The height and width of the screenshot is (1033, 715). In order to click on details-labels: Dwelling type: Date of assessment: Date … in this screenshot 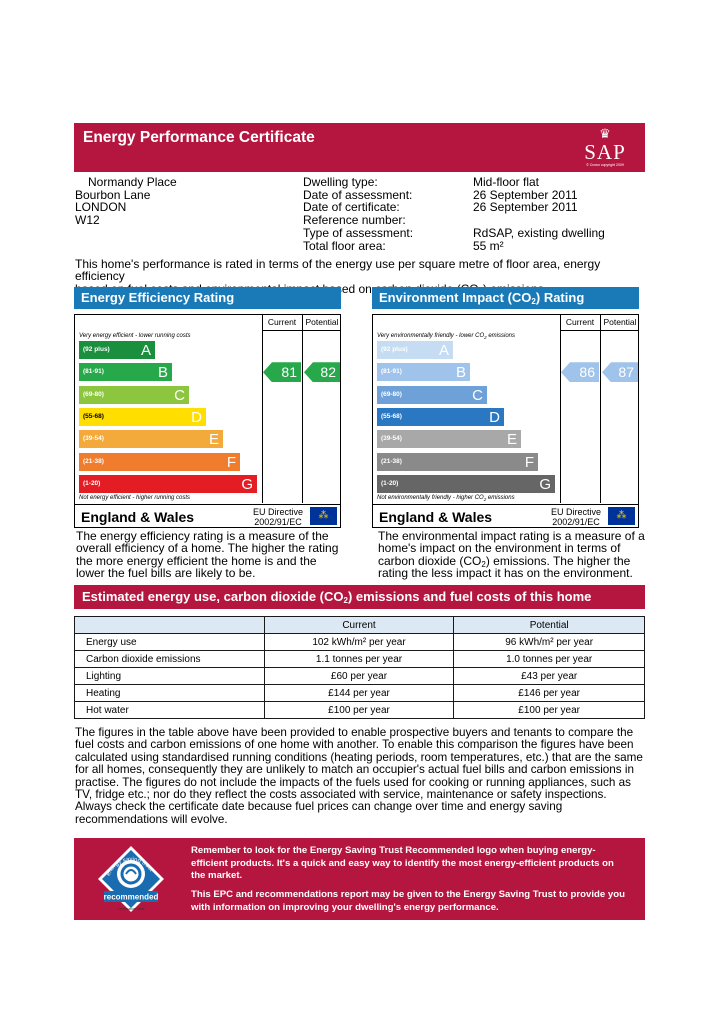, I will do `click(358, 214)`.